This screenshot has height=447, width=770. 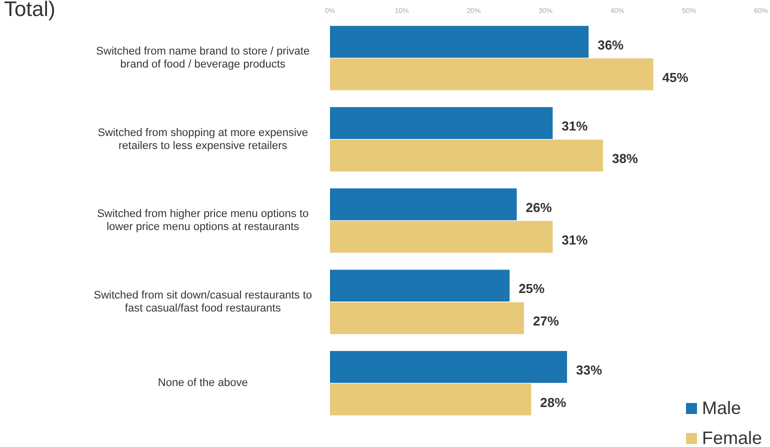 What do you see at coordinates (203, 221) in the screenshot?
I see `y-tick-label: Switched from higher price menu options to lower price menu options at restaurants` at bounding box center [203, 221].